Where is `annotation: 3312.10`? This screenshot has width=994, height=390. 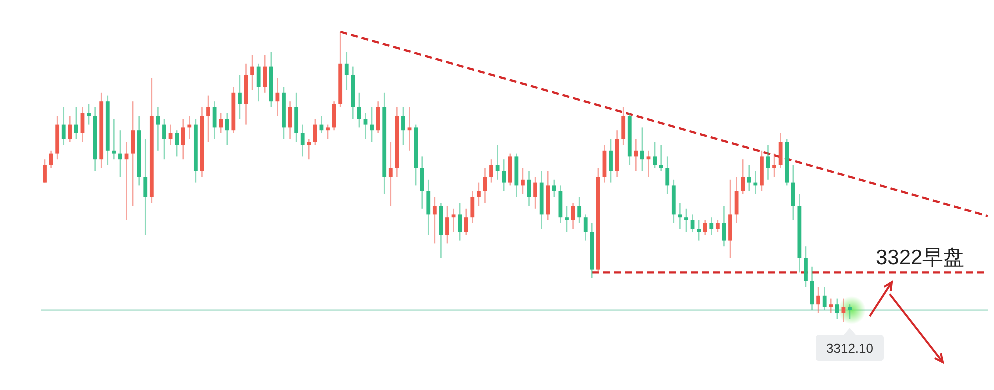 annotation: 3312.10 is located at coordinates (850, 345).